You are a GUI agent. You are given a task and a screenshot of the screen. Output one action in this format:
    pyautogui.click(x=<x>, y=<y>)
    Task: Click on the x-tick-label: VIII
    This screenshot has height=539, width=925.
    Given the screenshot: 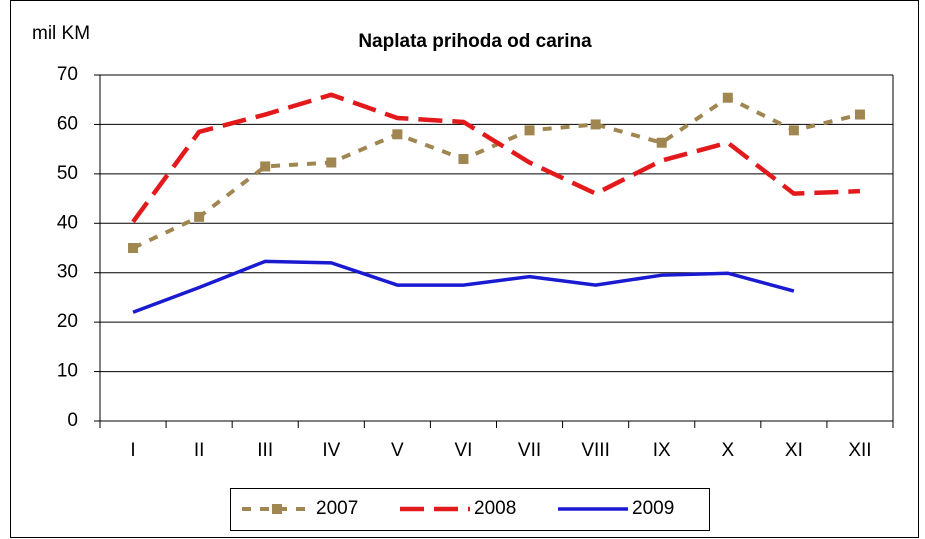 What is the action you would take?
    pyautogui.click(x=595, y=450)
    